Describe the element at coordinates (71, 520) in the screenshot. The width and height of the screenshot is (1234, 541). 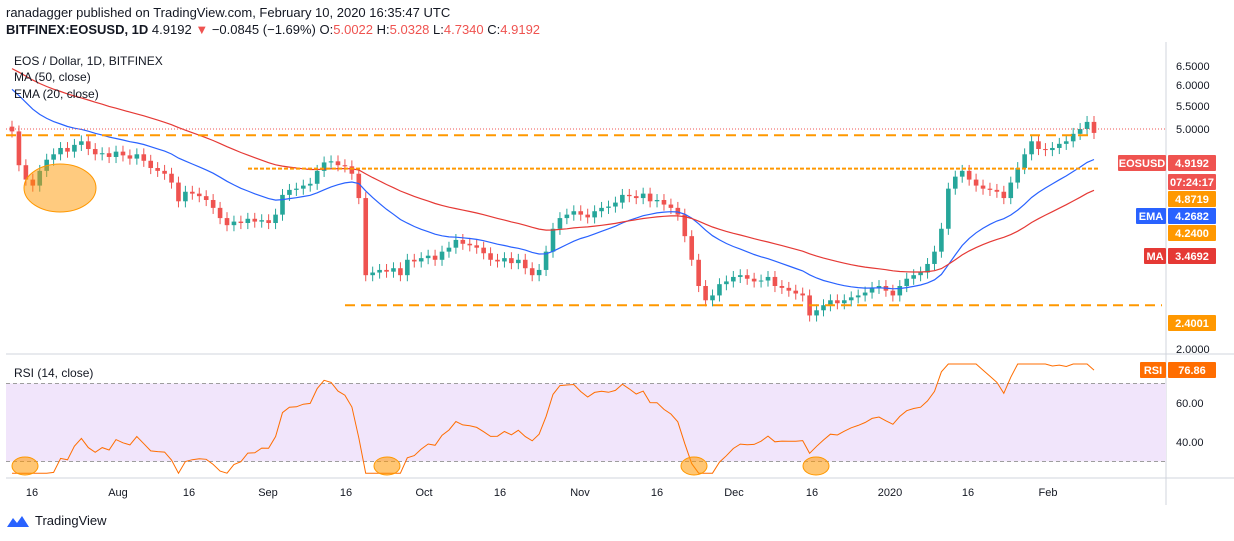
I see `brand: TradingView` at that location.